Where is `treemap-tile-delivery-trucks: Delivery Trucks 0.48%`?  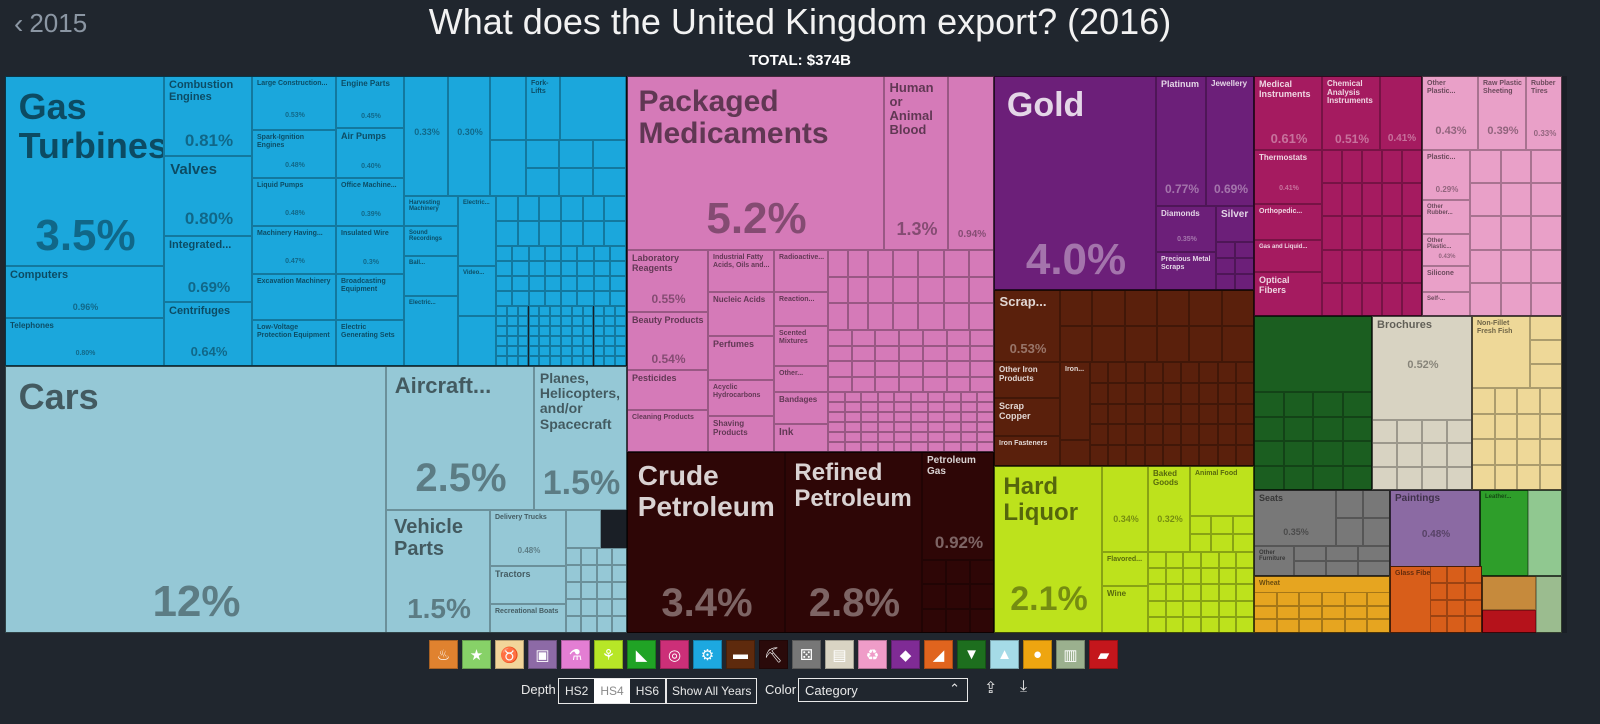 treemap-tile-delivery-trucks: Delivery Trucks 0.48% is located at coordinates (528, 538).